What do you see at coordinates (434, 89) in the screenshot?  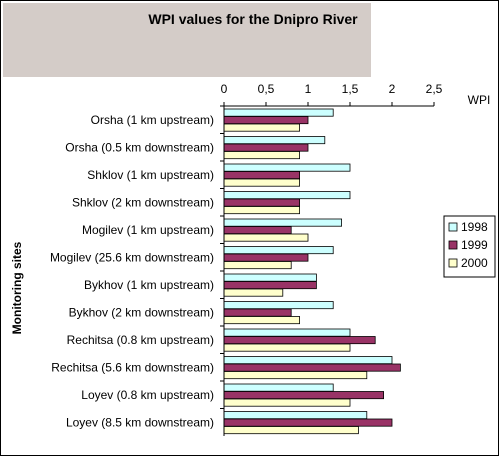 I see `x-tick-label: 2,5` at bounding box center [434, 89].